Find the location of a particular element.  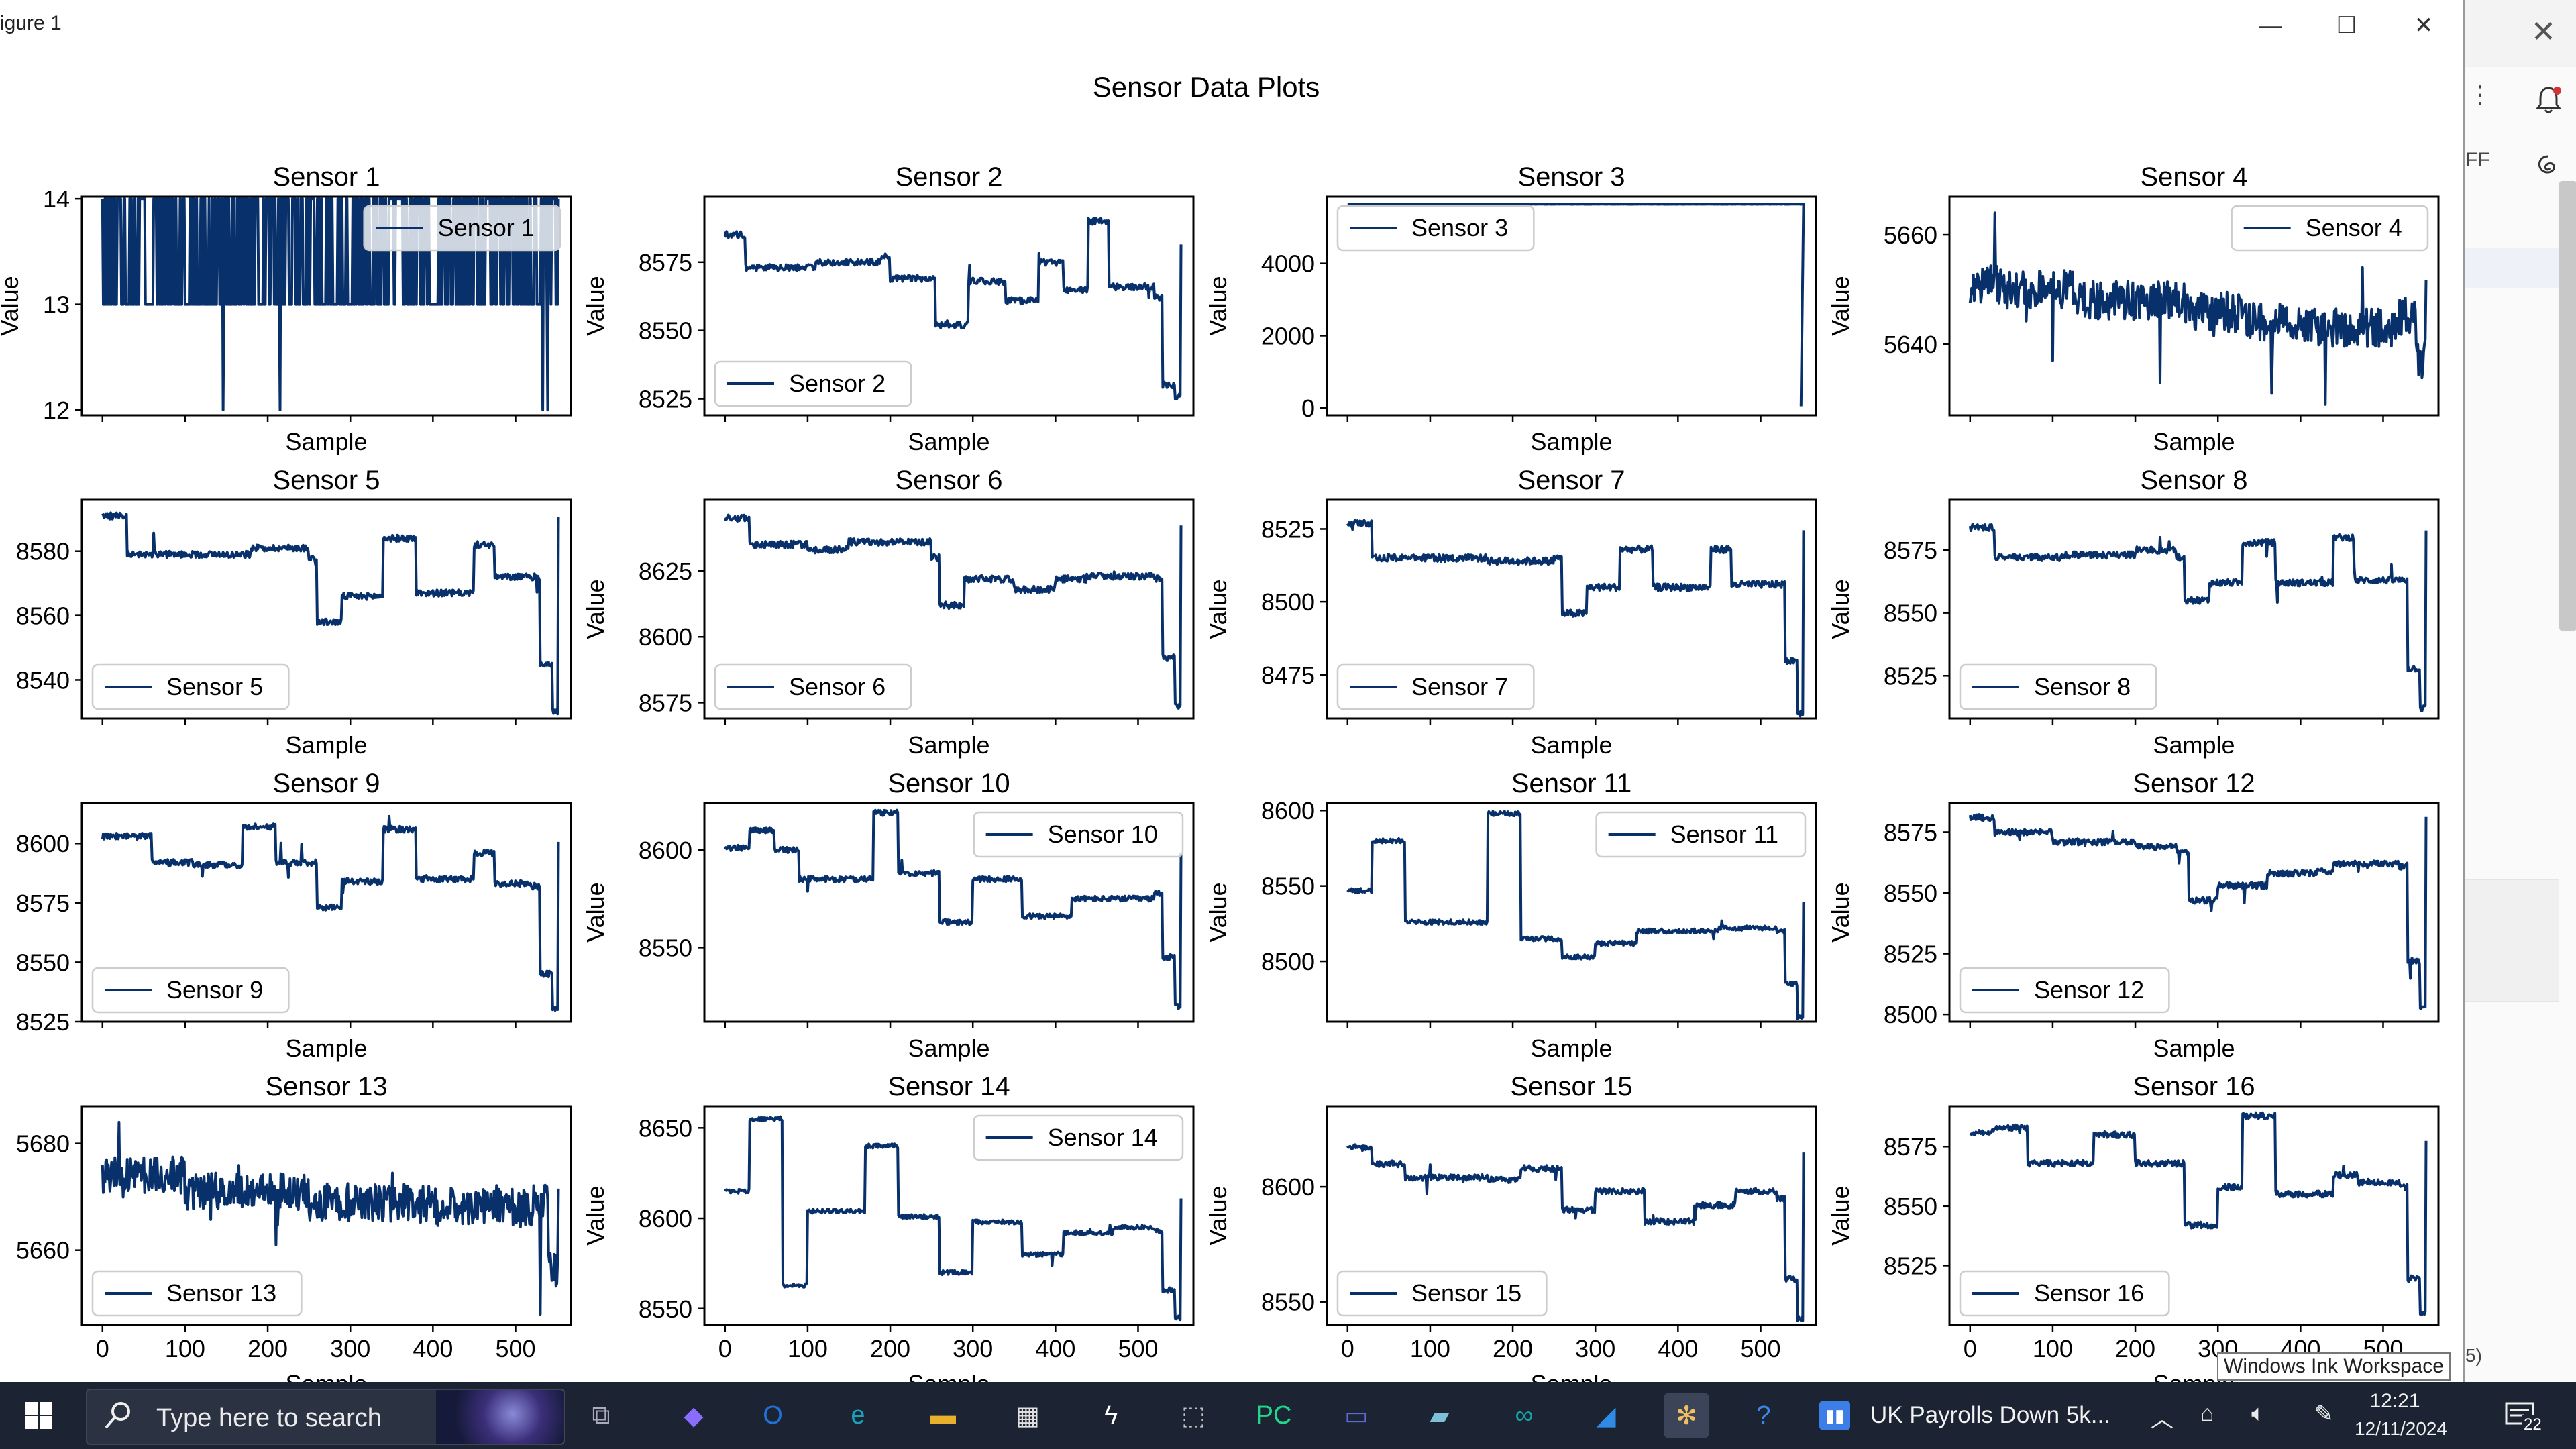

subplot-6: Sensor 6 8575 8600 8625 Sample Value Sensor 6 is located at coordinates (888, 612).